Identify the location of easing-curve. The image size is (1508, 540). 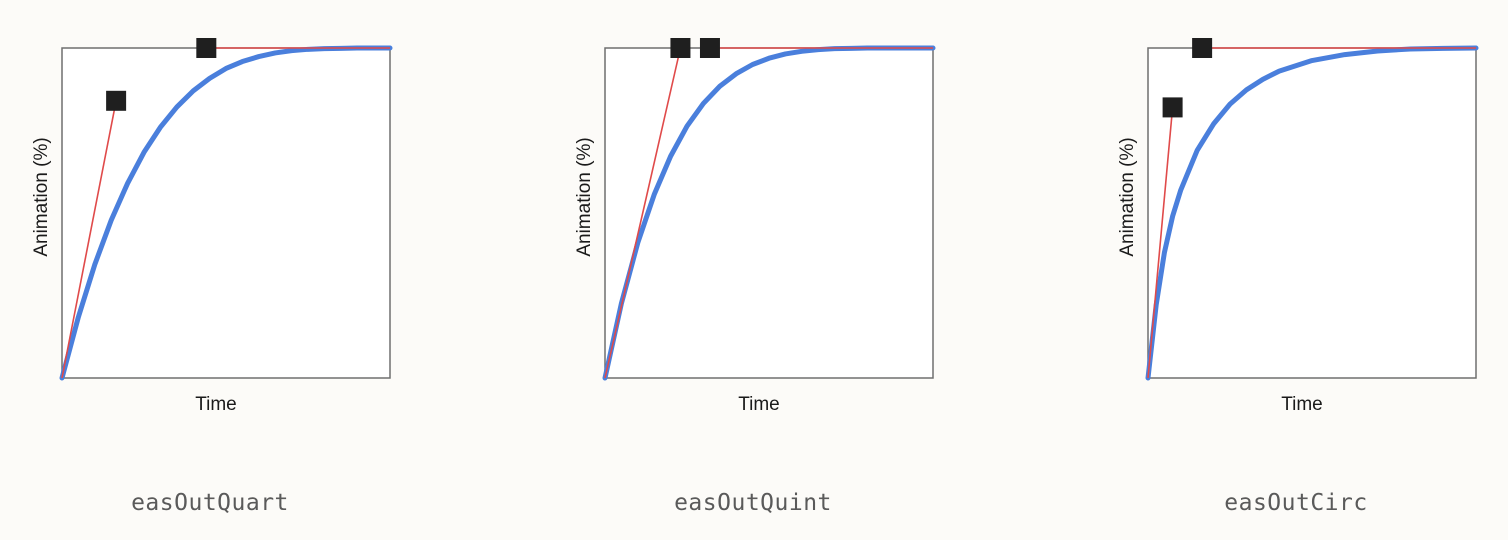
(1312, 213).